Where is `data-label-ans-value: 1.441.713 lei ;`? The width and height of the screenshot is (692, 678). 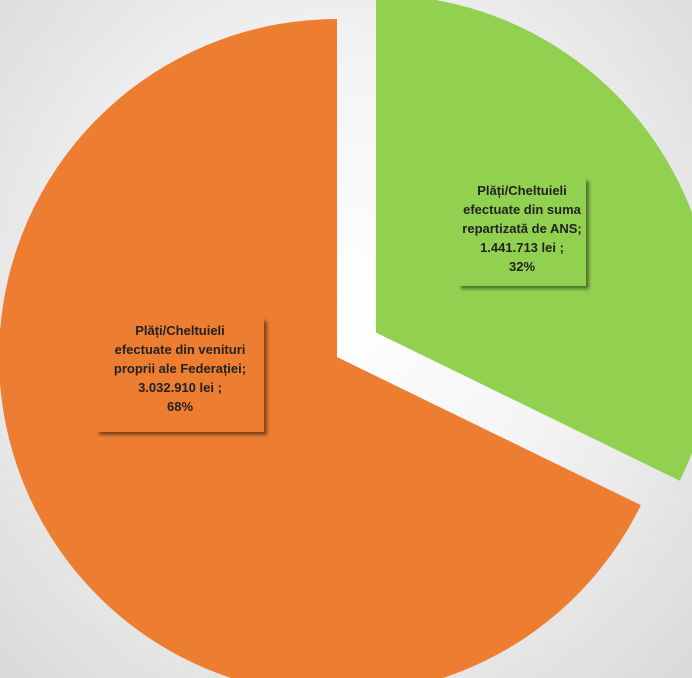 data-label-ans-value: 1.441.713 lei ; is located at coordinates (522, 247).